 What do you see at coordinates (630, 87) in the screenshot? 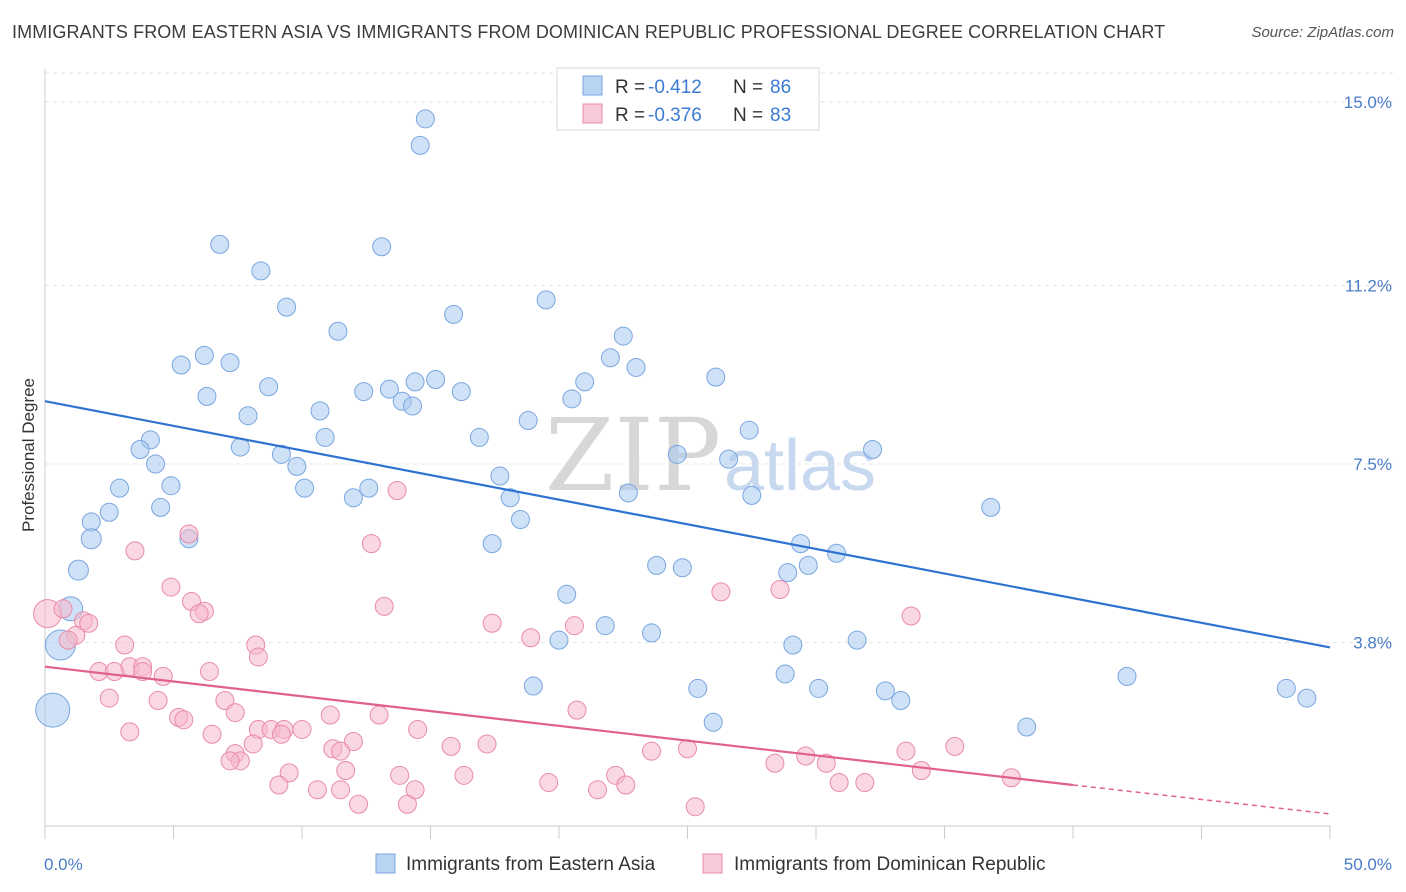
I see `legend-r-label-1: R =` at bounding box center [630, 87].